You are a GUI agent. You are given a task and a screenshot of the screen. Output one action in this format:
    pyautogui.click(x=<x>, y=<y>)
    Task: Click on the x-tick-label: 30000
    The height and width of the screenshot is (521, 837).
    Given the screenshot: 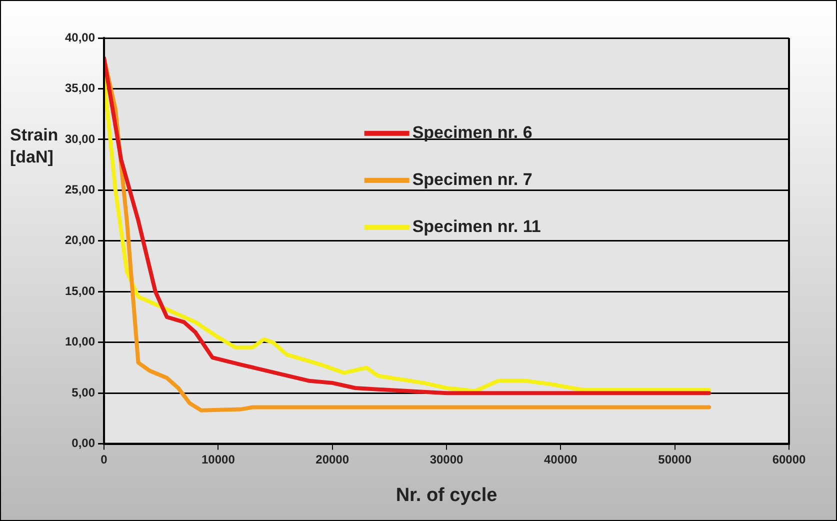 What is the action you would take?
    pyautogui.click(x=447, y=459)
    